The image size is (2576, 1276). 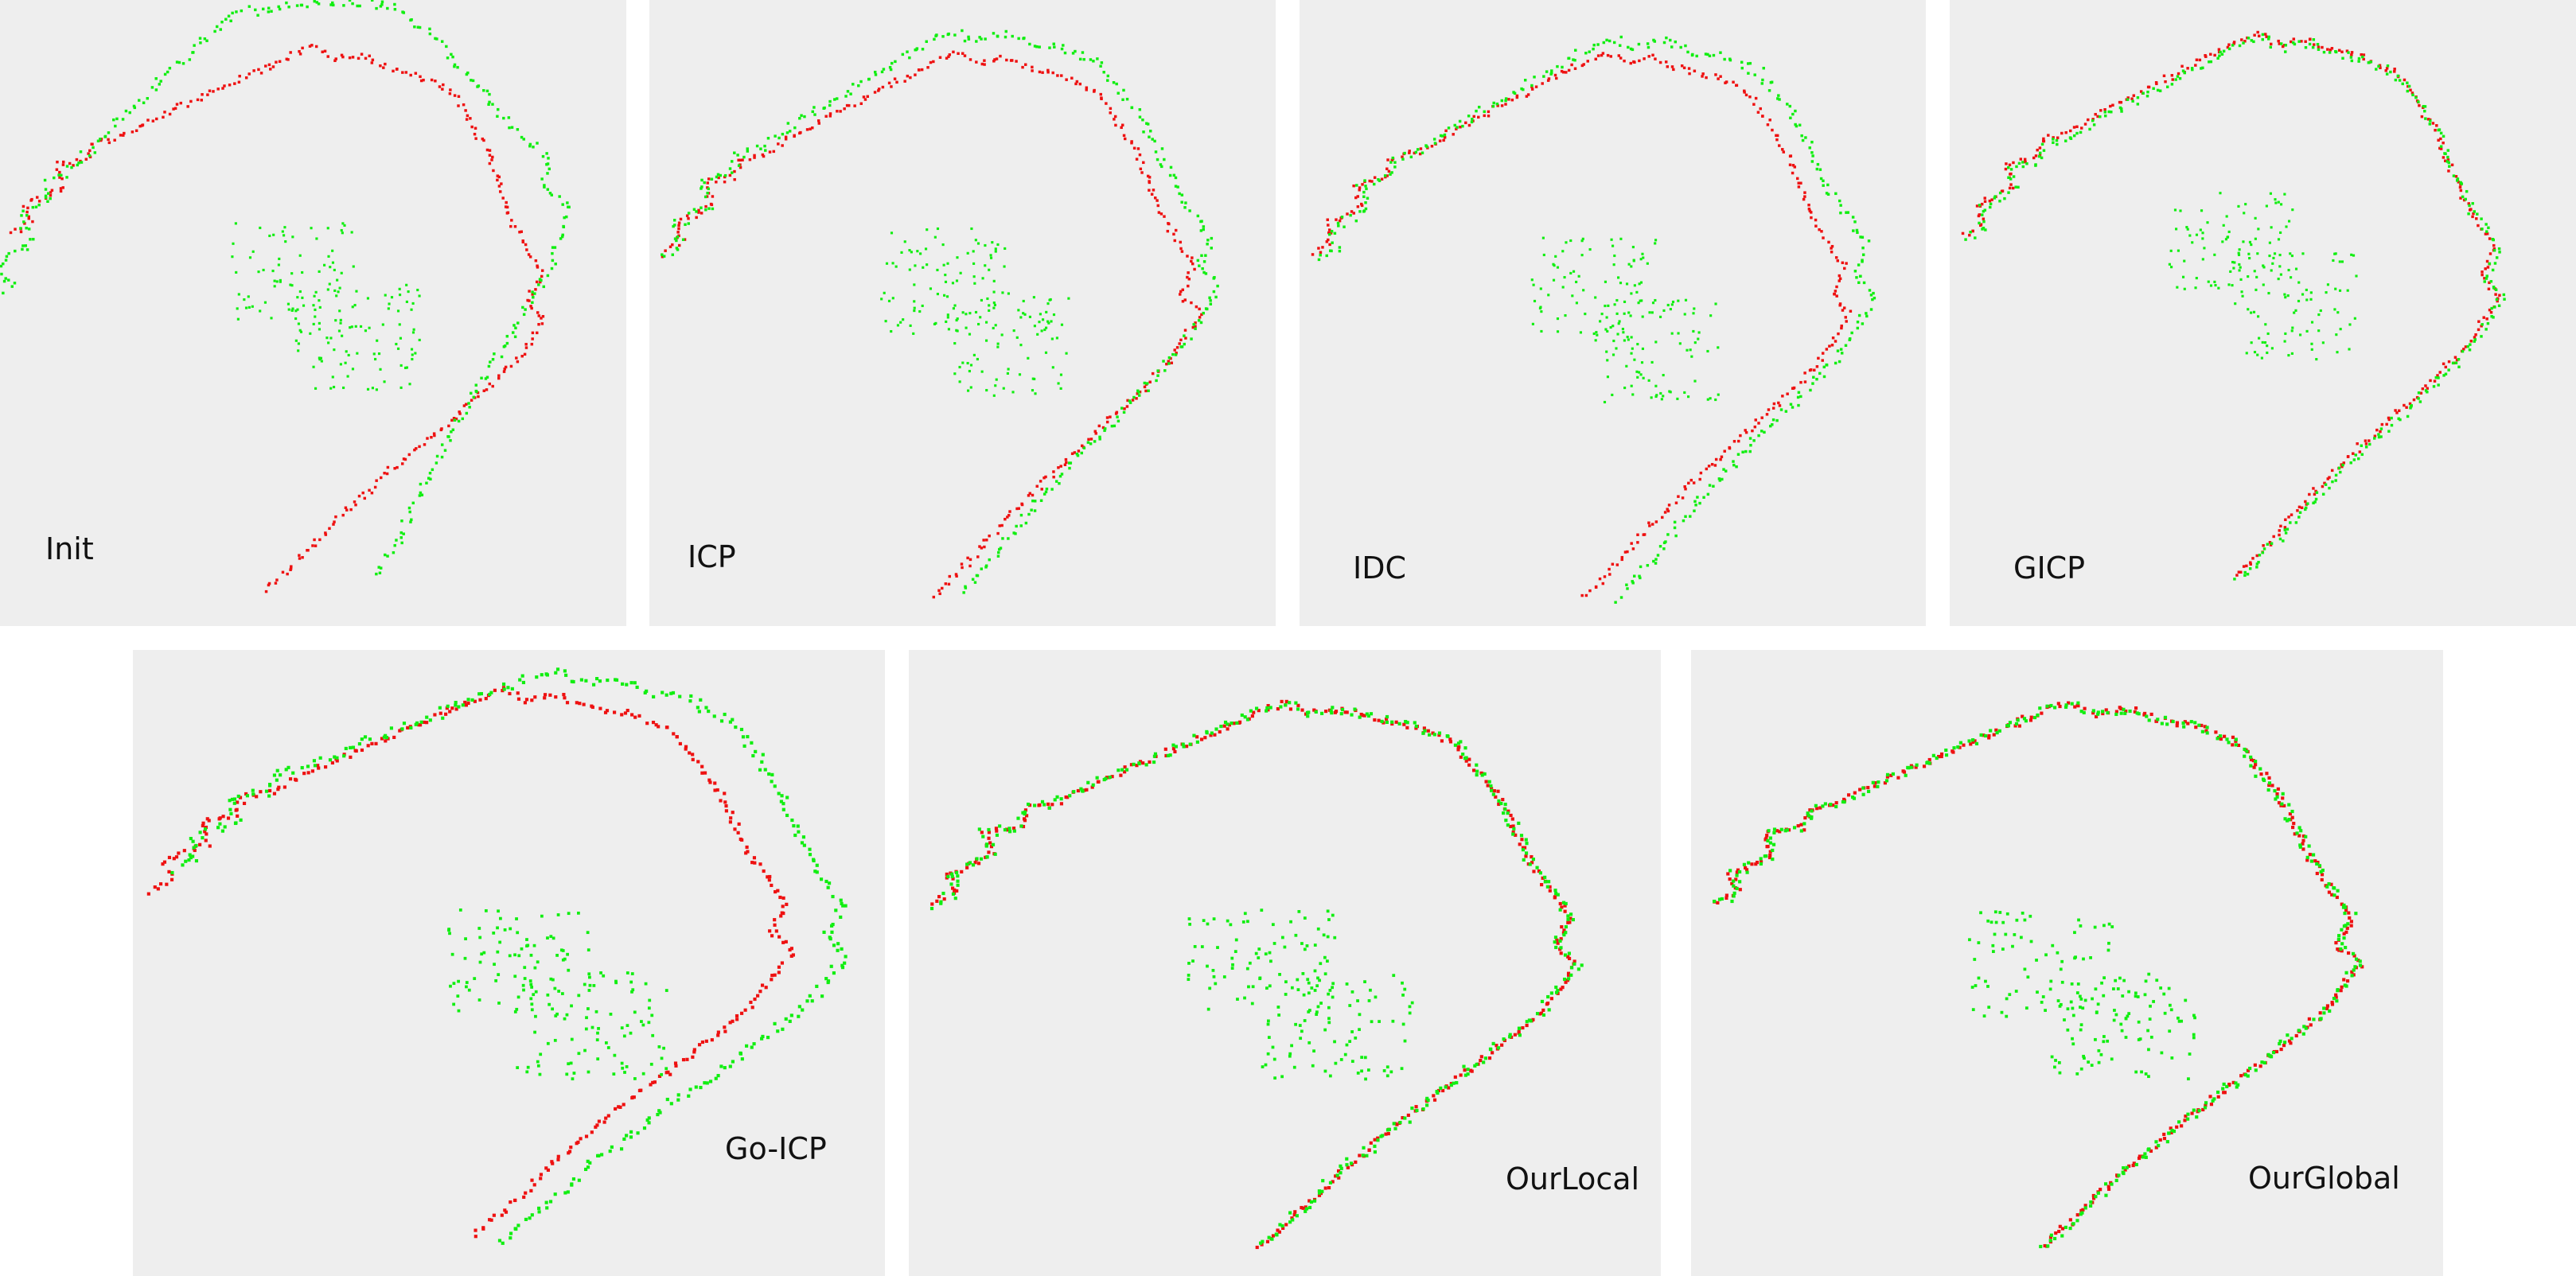 What do you see at coordinates (1573, 1178) in the screenshot?
I see `panel-label-ourlocal: OurLocal` at bounding box center [1573, 1178].